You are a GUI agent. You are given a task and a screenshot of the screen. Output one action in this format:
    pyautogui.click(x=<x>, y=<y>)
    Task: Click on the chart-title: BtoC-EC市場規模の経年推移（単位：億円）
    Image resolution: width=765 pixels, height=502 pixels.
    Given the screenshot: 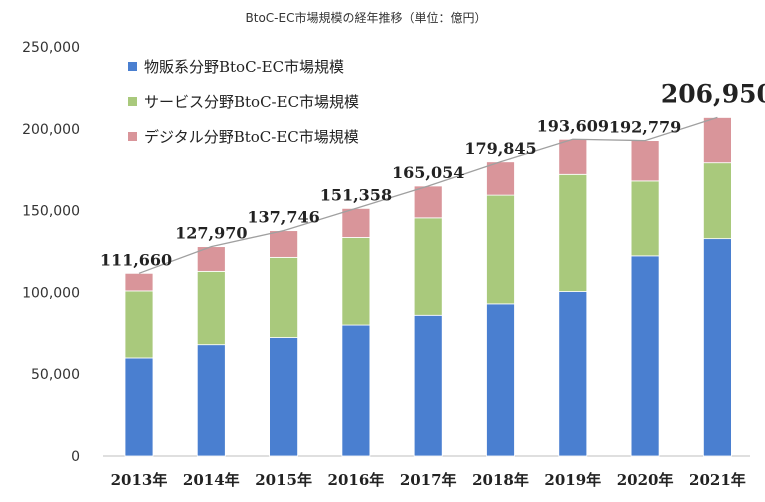 What is the action you would take?
    pyautogui.click(x=366, y=17)
    